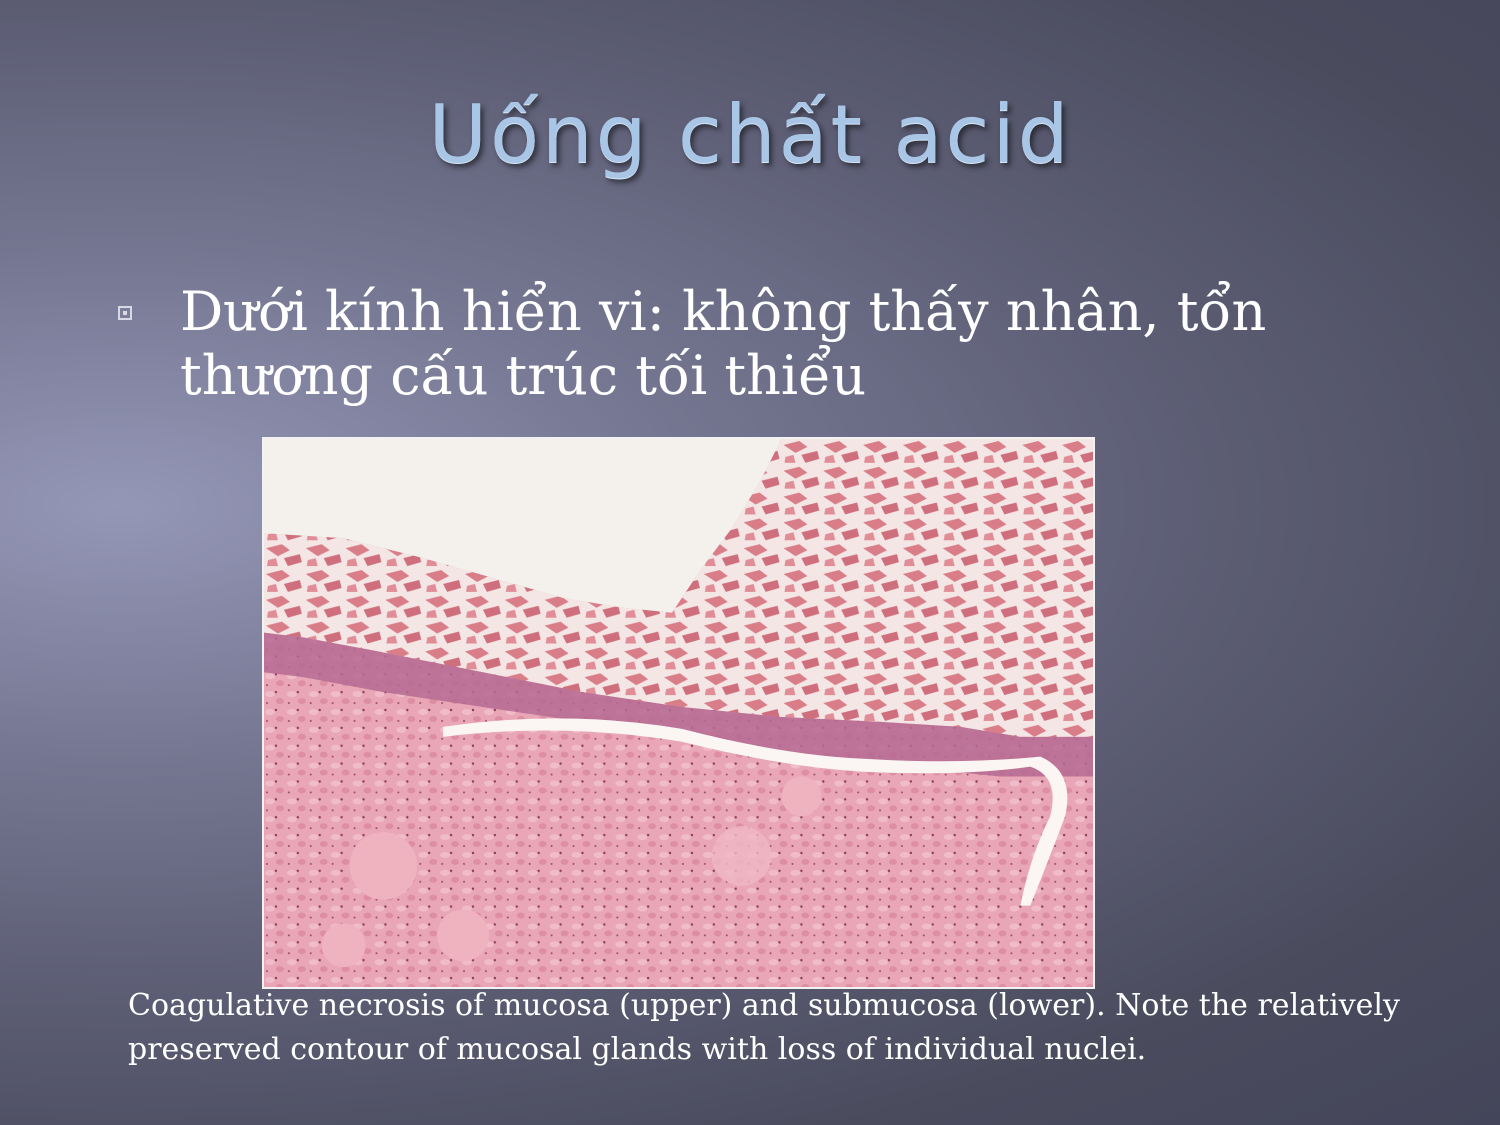 This screenshot has width=1500, height=1125. What do you see at coordinates (125, 313) in the screenshot?
I see `square-bullet-icon` at bounding box center [125, 313].